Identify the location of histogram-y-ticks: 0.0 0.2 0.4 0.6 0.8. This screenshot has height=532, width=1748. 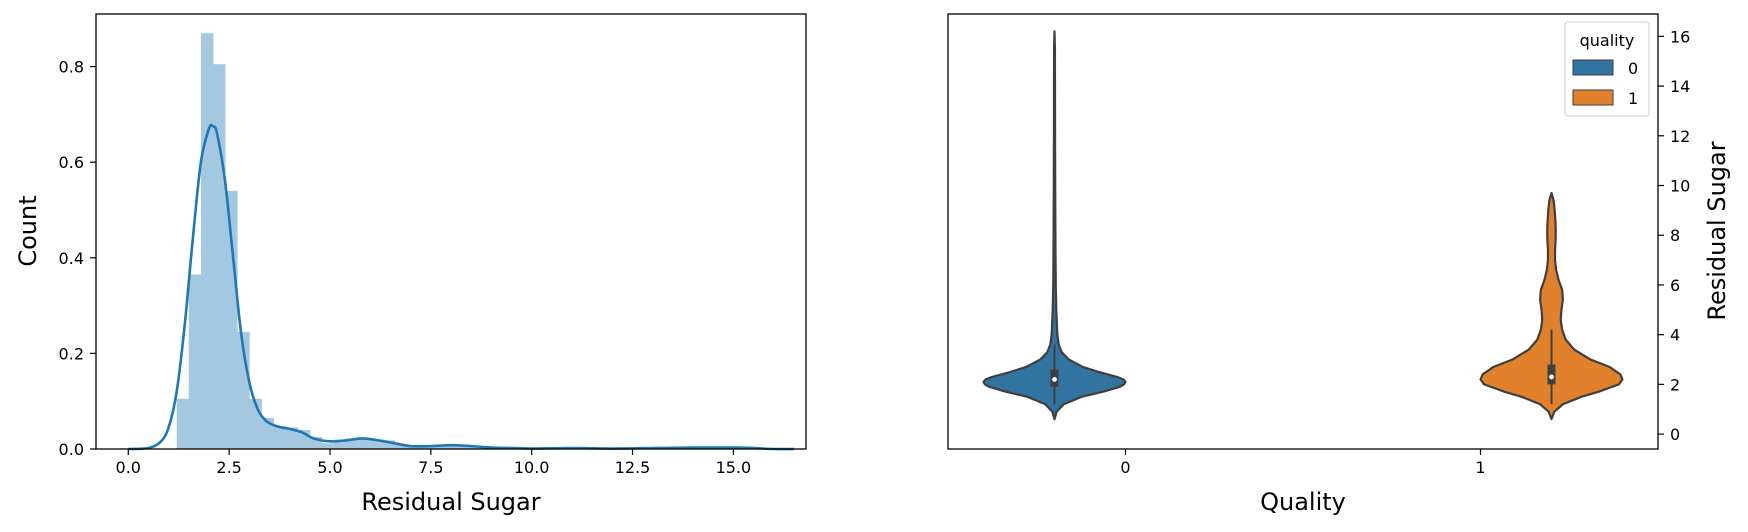
(77, 258).